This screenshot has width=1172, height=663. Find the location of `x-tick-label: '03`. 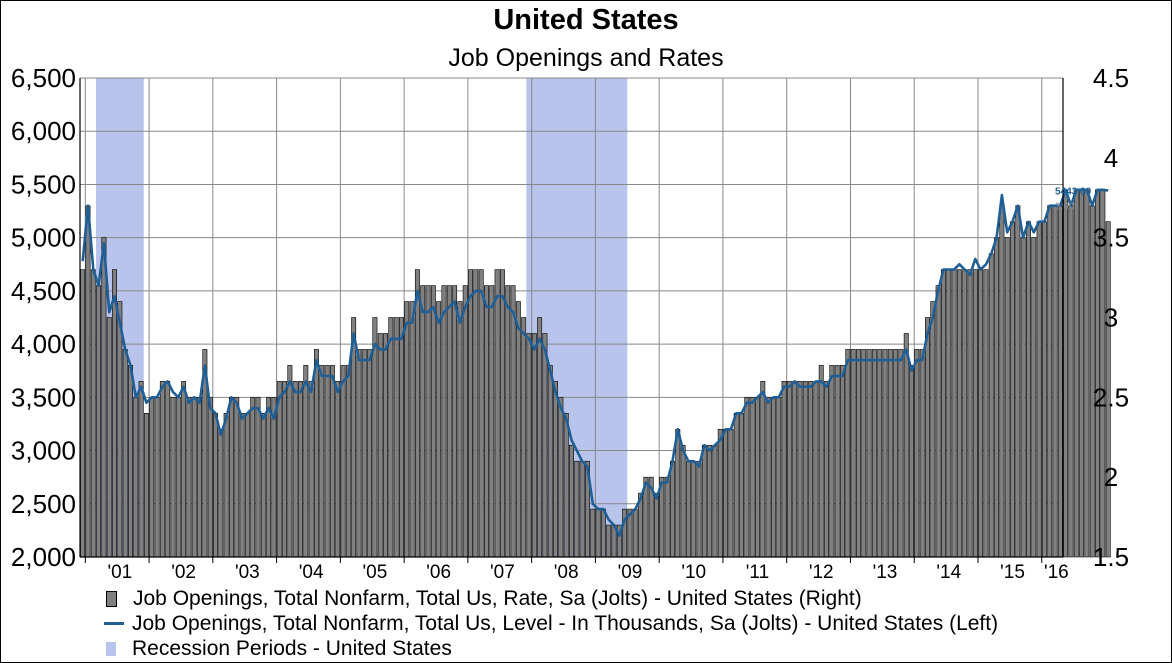

x-tick-label: '03 is located at coordinates (247, 572).